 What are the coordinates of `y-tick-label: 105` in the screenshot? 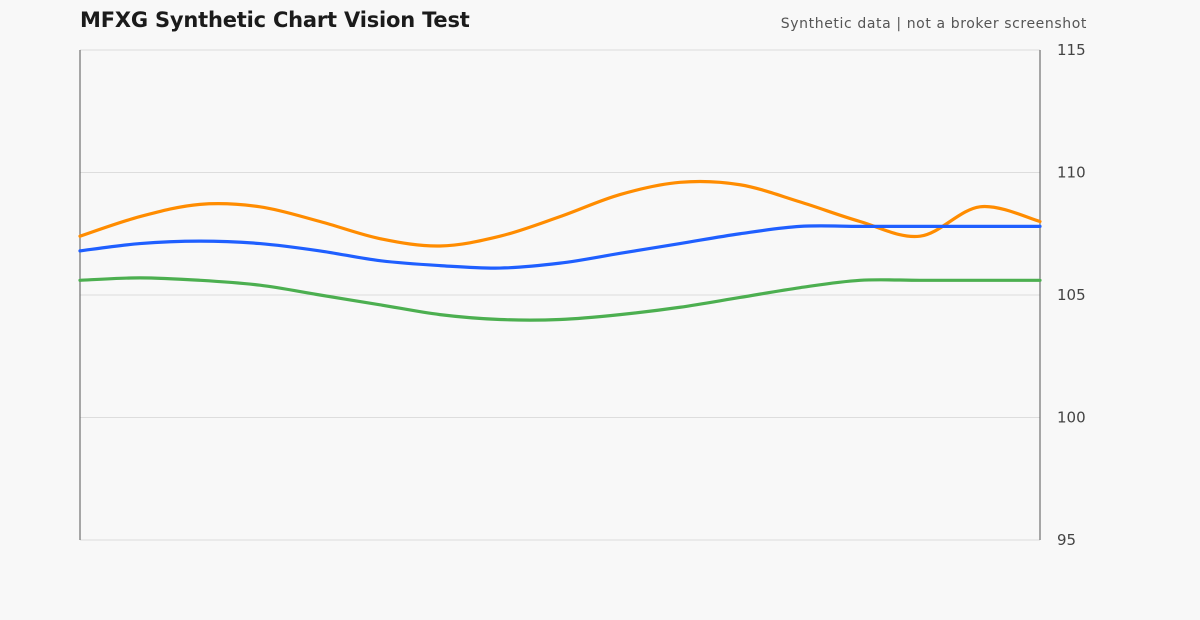 It's located at (1071, 295).